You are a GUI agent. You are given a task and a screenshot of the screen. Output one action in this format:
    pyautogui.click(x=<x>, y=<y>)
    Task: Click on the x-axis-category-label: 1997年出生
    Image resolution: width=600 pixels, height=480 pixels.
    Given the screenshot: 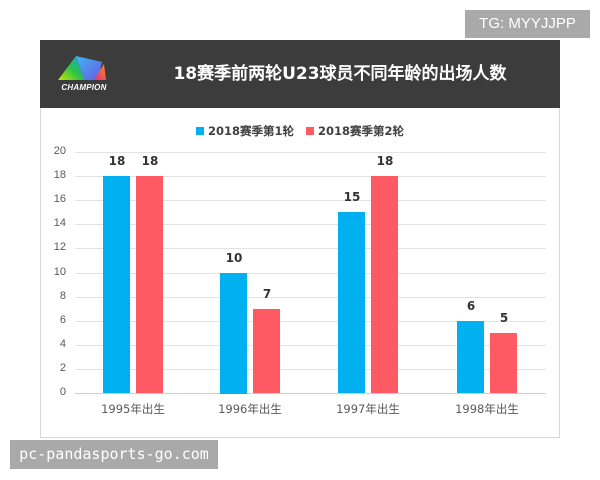 What is the action you would take?
    pyautogui.click(x=368, y=409)
    